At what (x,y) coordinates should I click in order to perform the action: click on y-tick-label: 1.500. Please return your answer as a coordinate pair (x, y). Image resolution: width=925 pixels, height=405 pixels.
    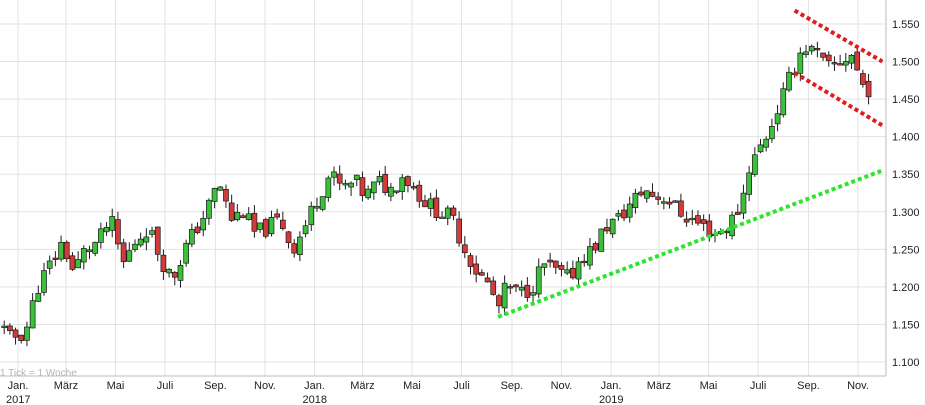
    Looking at the image, I should click on (906, 63).